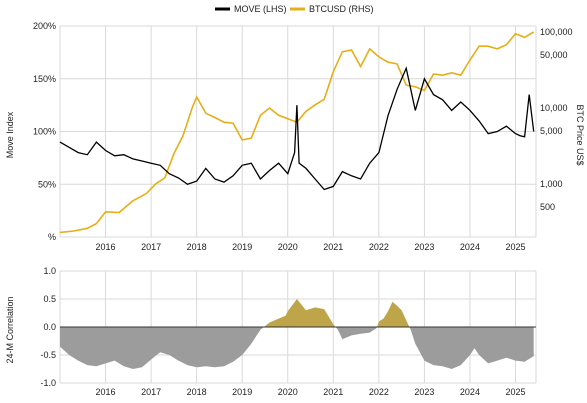 This screenshot has height=403, width=587. Describe the element at coordinates (288, 247) in the screenshot. I see `top-x-tick: 2020` at that location.